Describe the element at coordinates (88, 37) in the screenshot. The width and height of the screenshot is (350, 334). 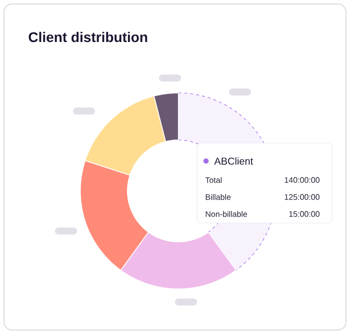
I see `chart-title: Client distribution` at that location.